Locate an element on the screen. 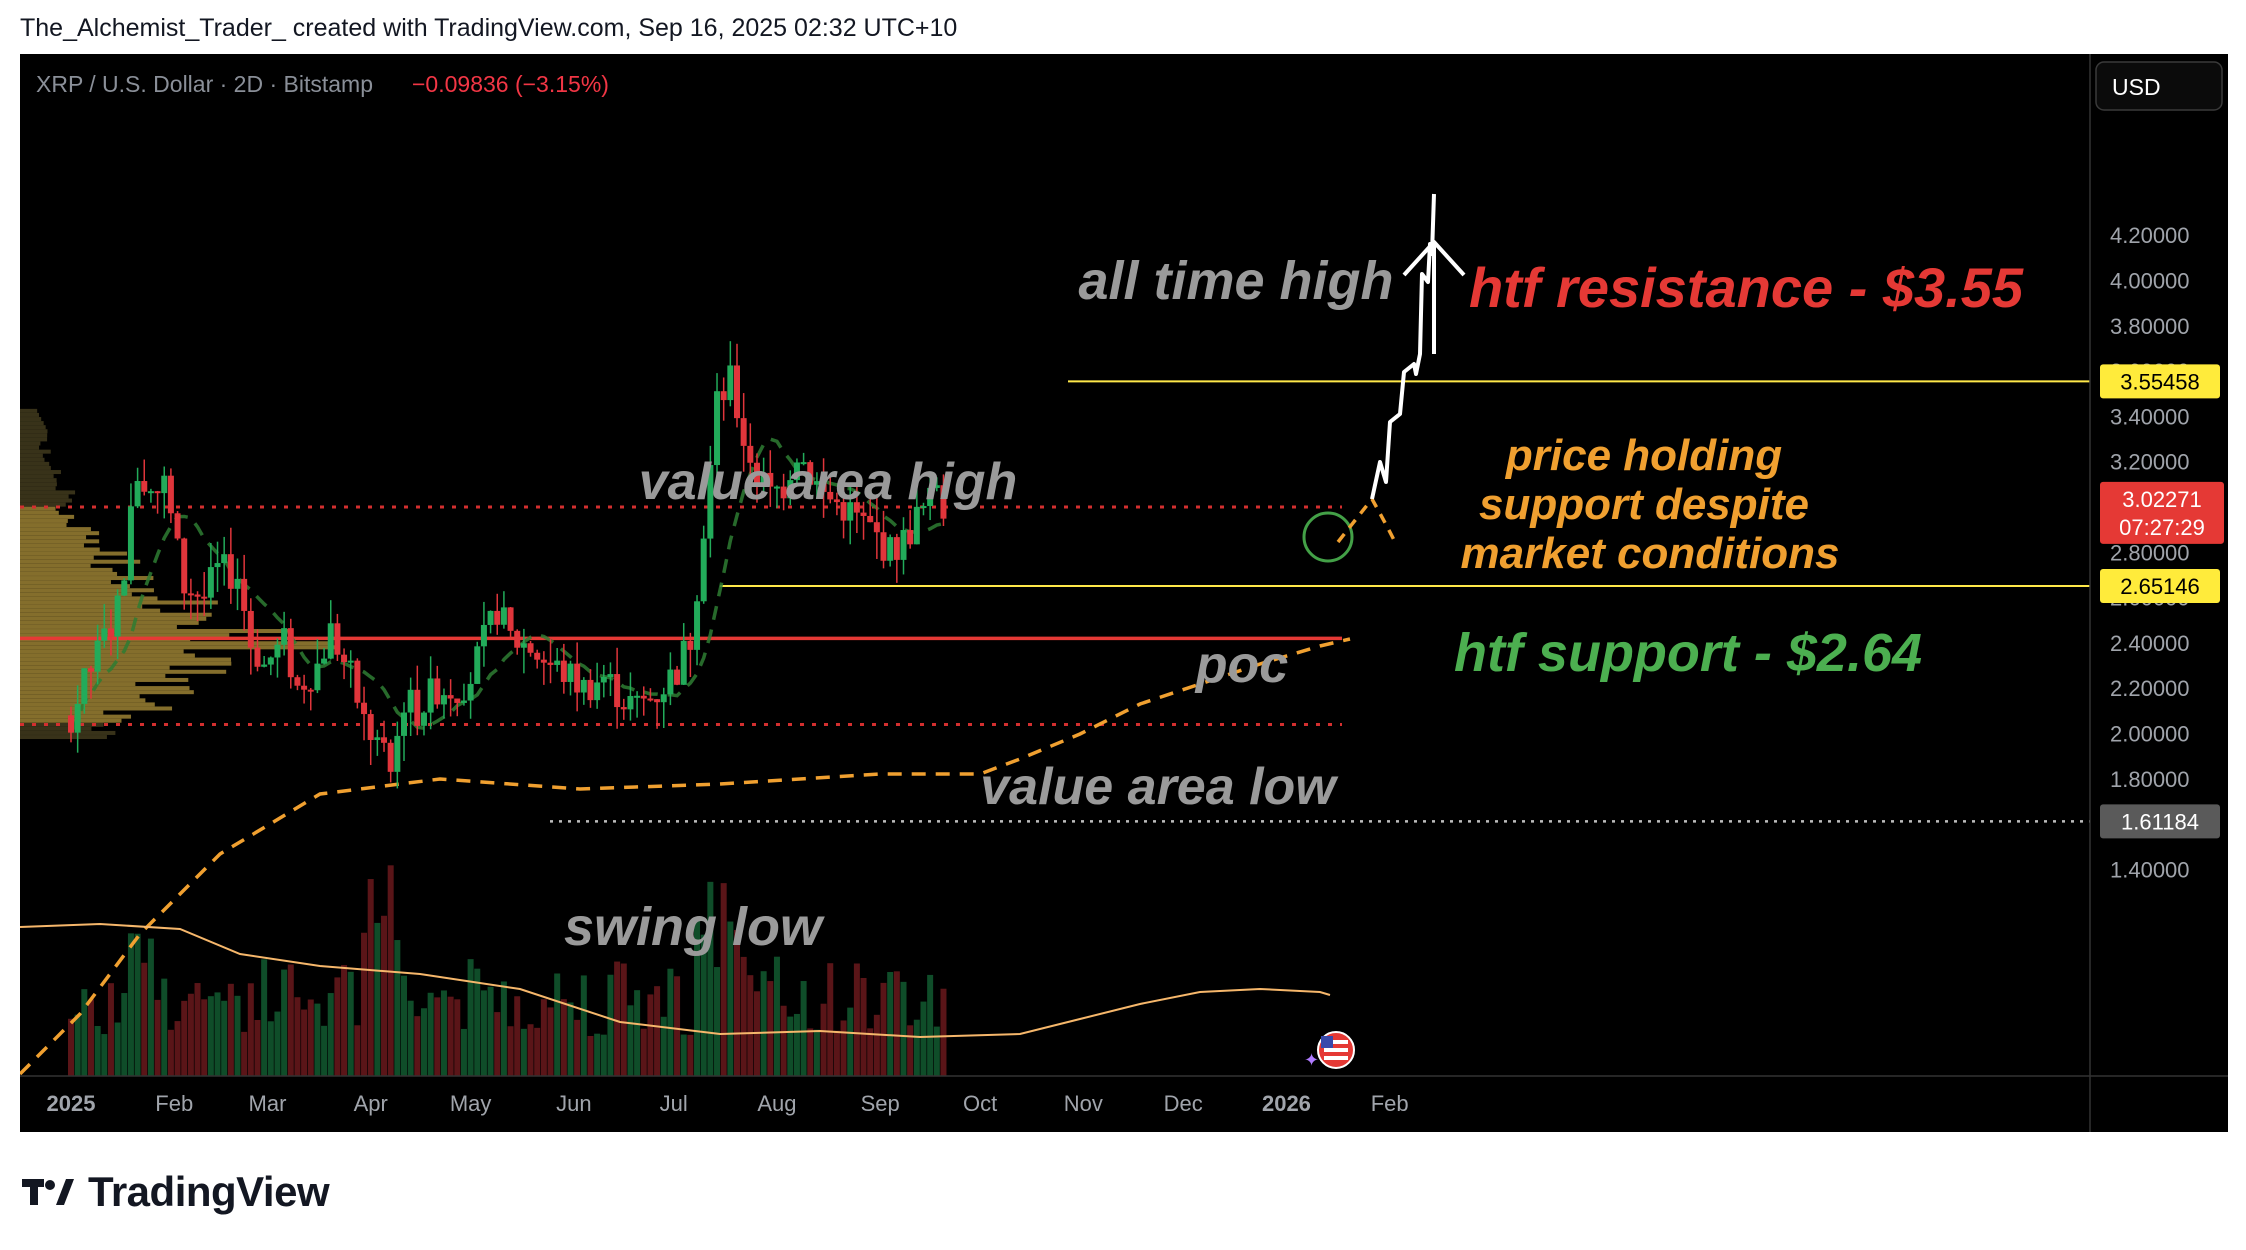 This screenshot has height=1250, width=2246. price-tick-label: 4.20000 is located at coordinates (2150, 235).